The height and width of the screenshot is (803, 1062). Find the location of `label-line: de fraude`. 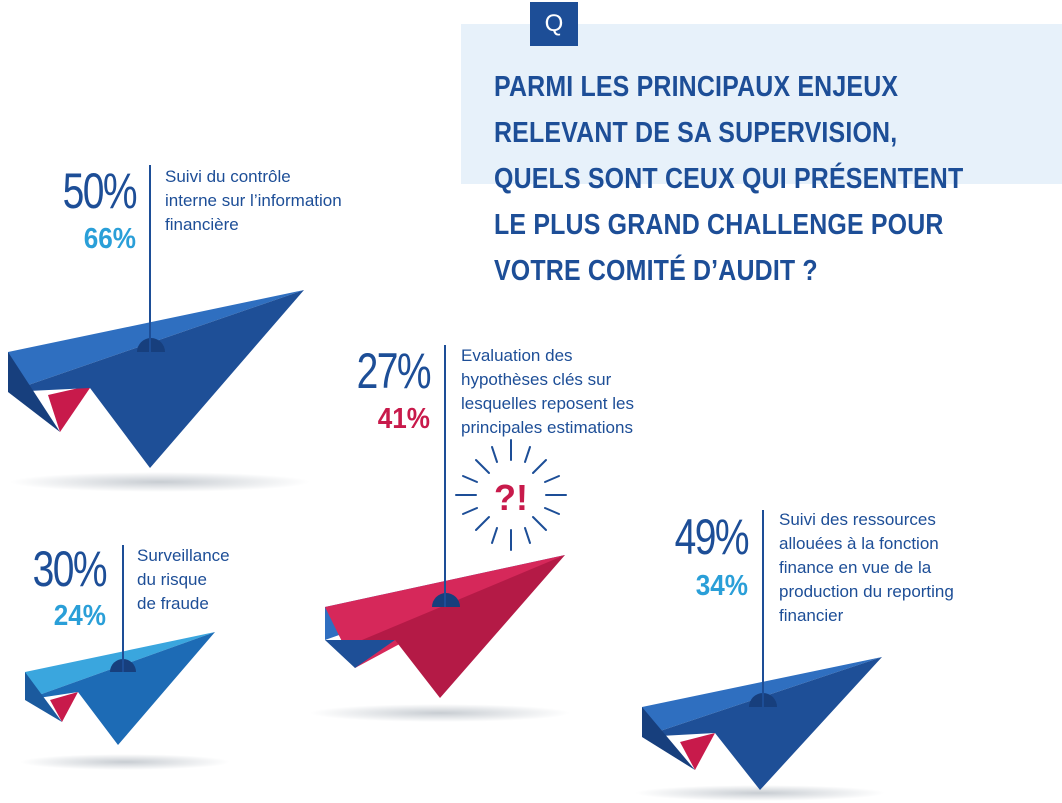

label-line: de fraude is located at coordinates (173, 603).